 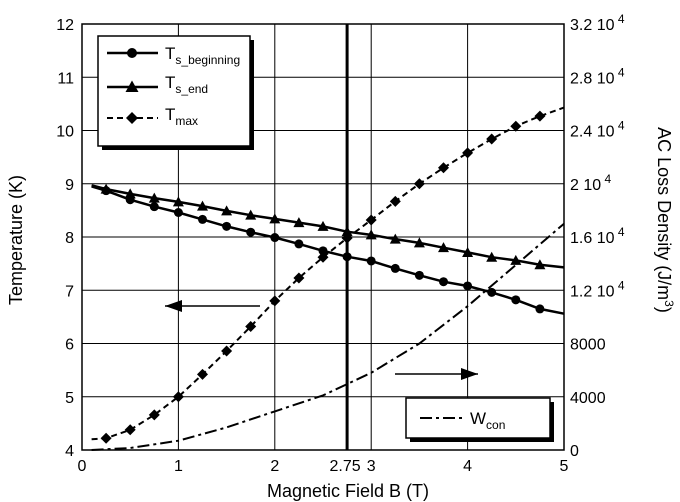 I want to click on arrow-left, so click(x=212, y=306).